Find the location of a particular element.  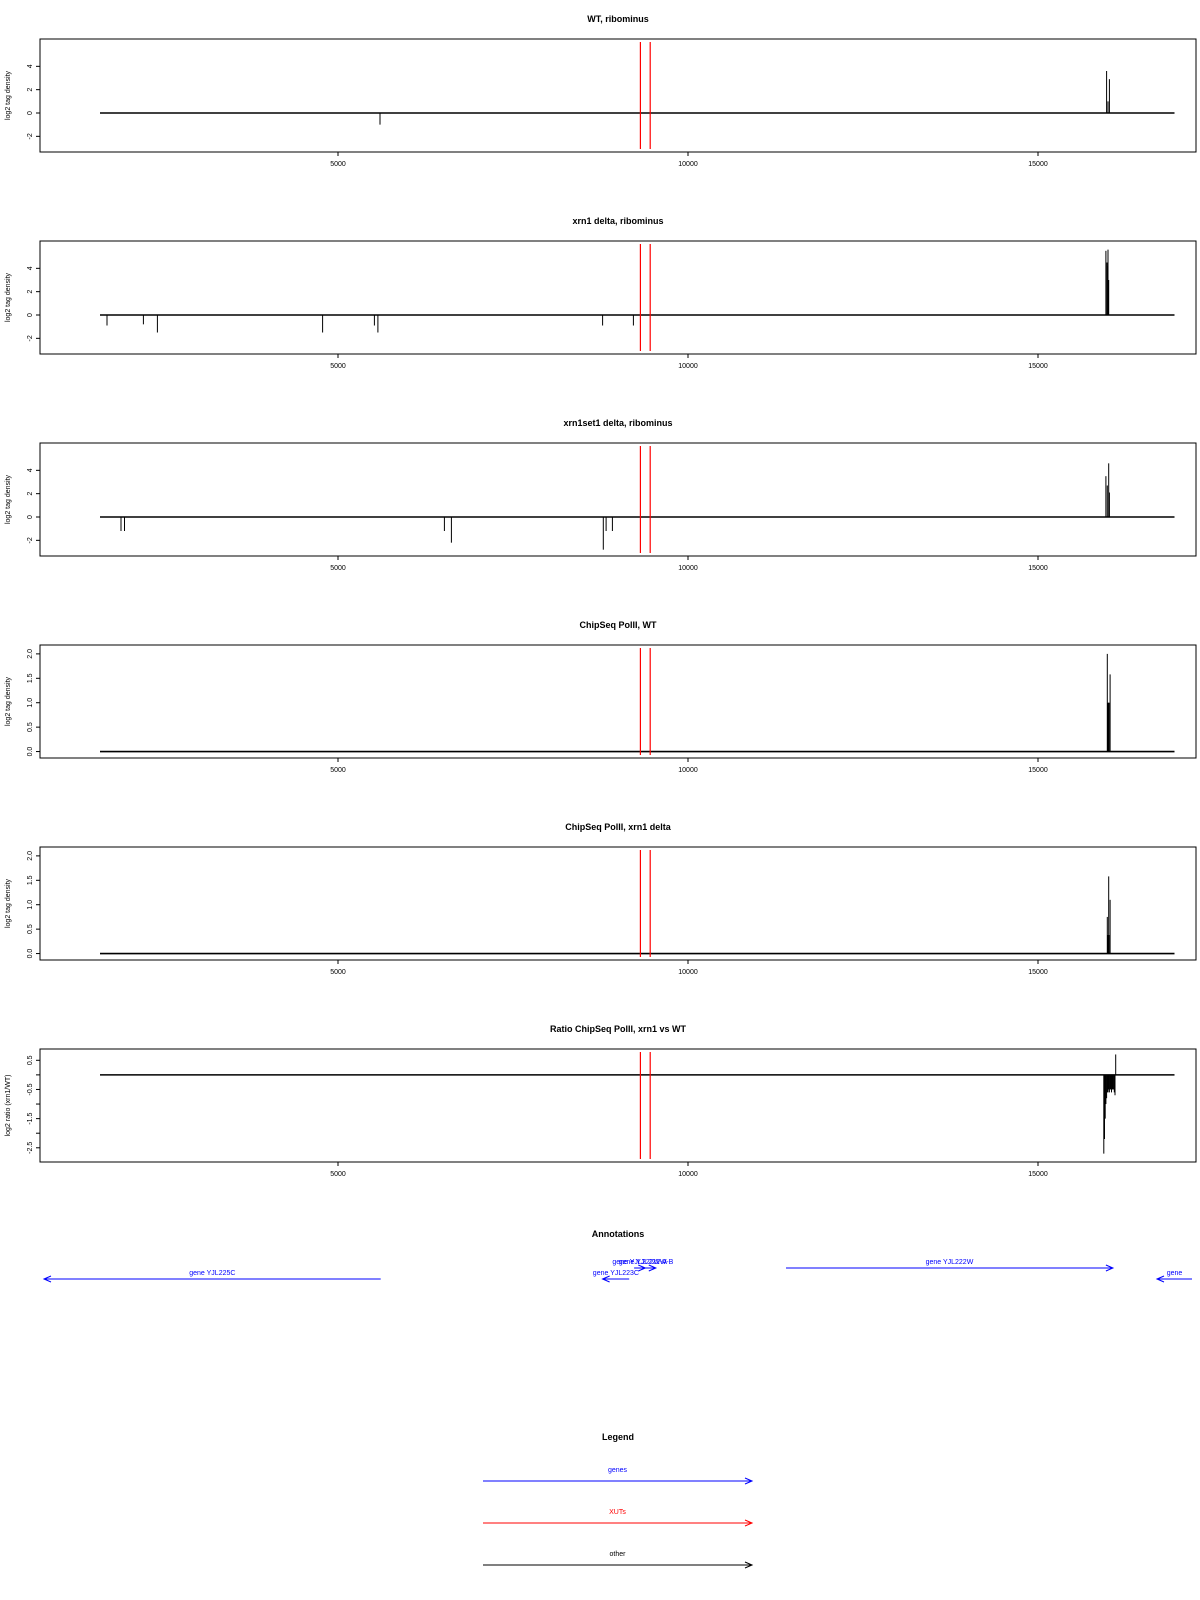

feature-label: gene YJL225C is located at coordinates (212, 1273).